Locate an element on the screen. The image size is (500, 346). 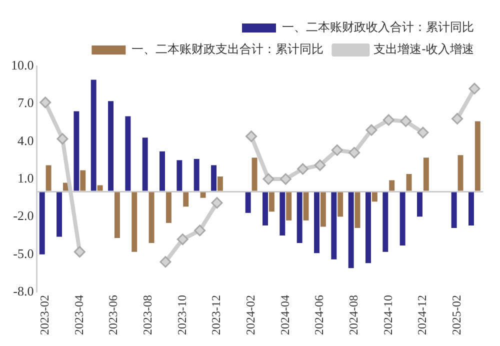
x-tick-label: 2024-04 is located at coordinates (285, 315).